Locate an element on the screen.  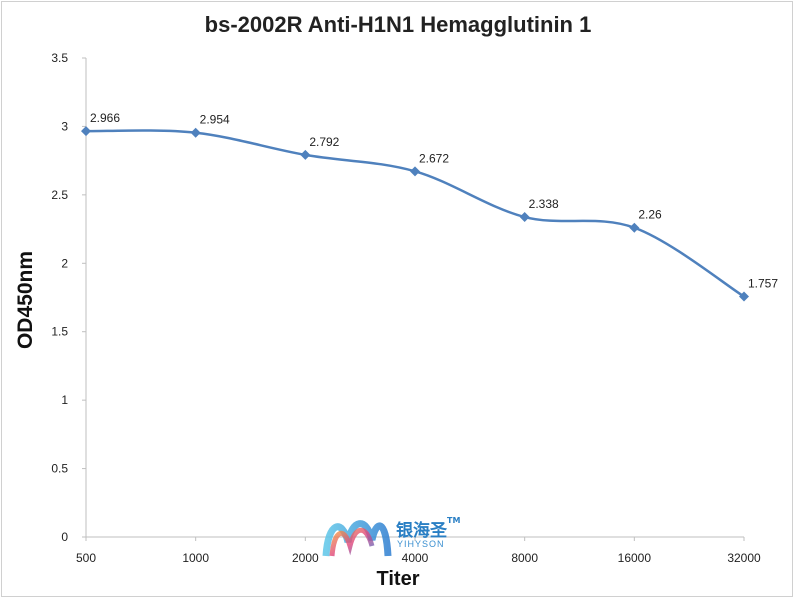
data-label: 2.672 is located at coordinates (434, 158).